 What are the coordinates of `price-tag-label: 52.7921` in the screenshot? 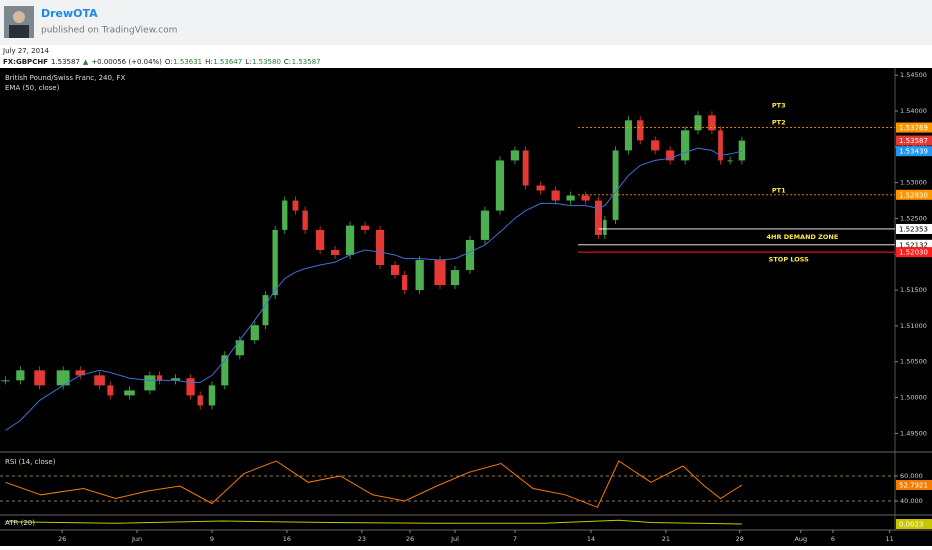 It's located at (913, 486).